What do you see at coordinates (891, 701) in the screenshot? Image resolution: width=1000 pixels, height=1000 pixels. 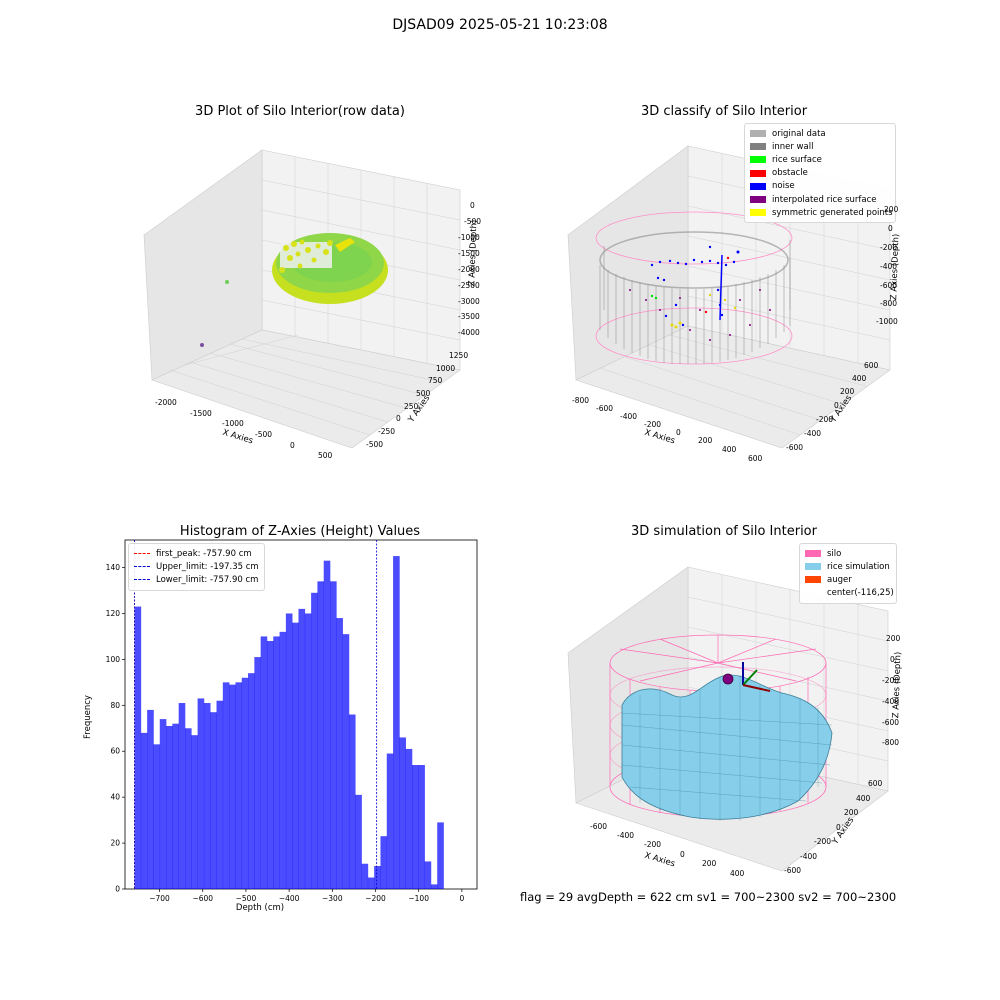 I see `sim-ztick: -400` at bounding box center [891, 701].